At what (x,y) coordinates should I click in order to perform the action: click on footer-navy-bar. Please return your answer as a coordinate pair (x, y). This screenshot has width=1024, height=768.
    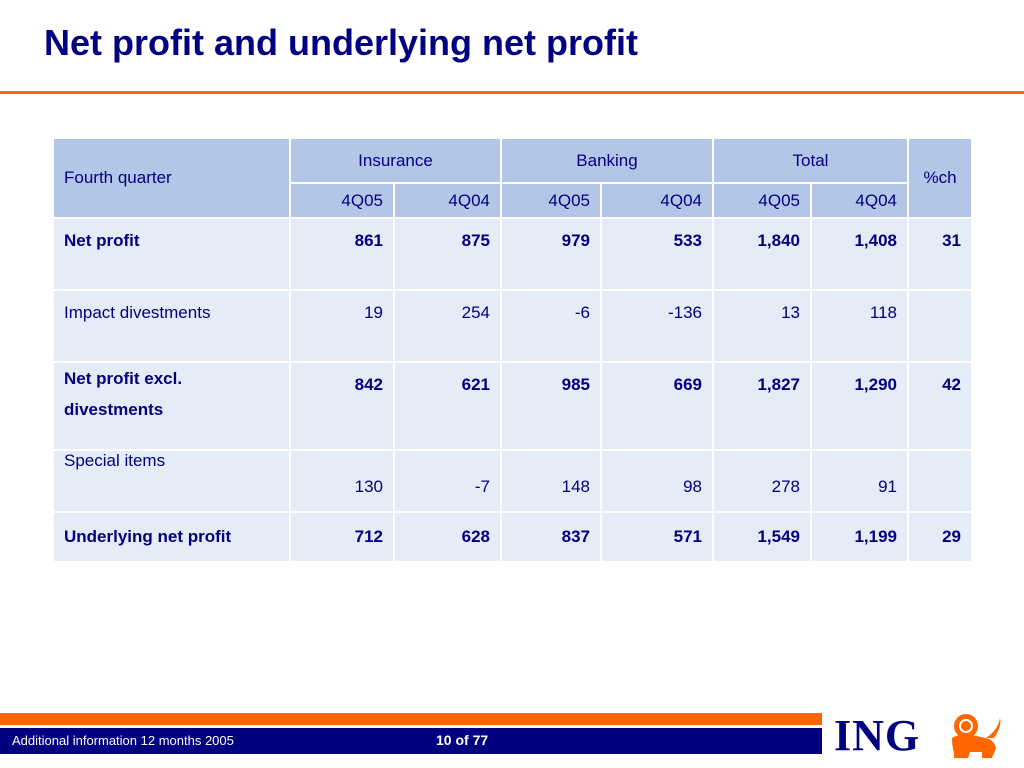
    Looking at the image, I should click on (411, 741).